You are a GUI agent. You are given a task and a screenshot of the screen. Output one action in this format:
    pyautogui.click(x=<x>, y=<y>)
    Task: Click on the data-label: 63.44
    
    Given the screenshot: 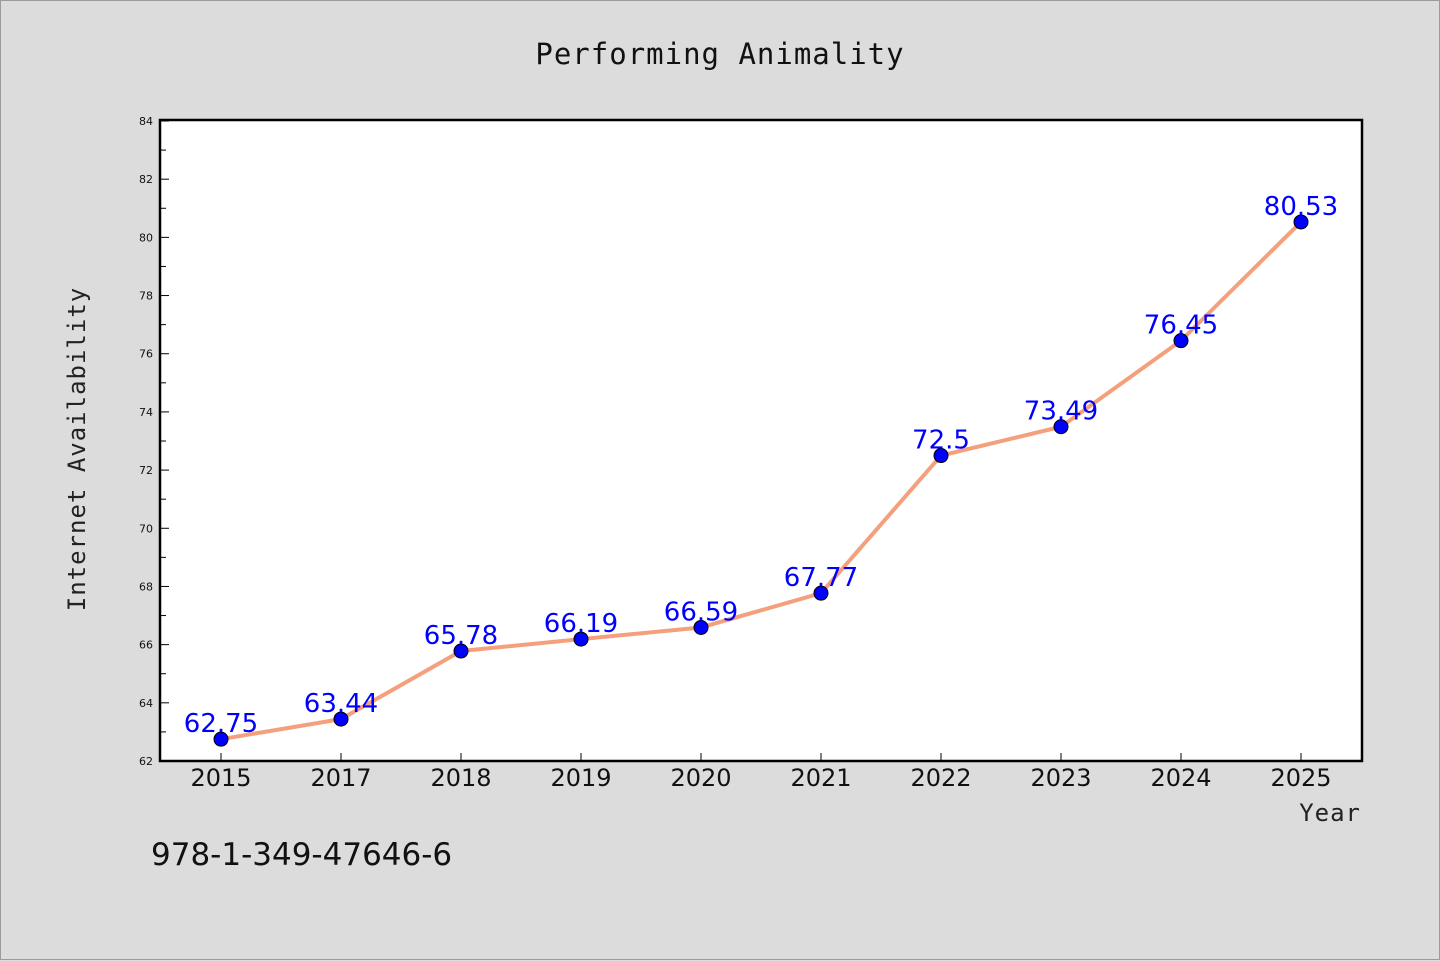 What is the action you would take?
    pyautogui.click(x=341, y=704)
    